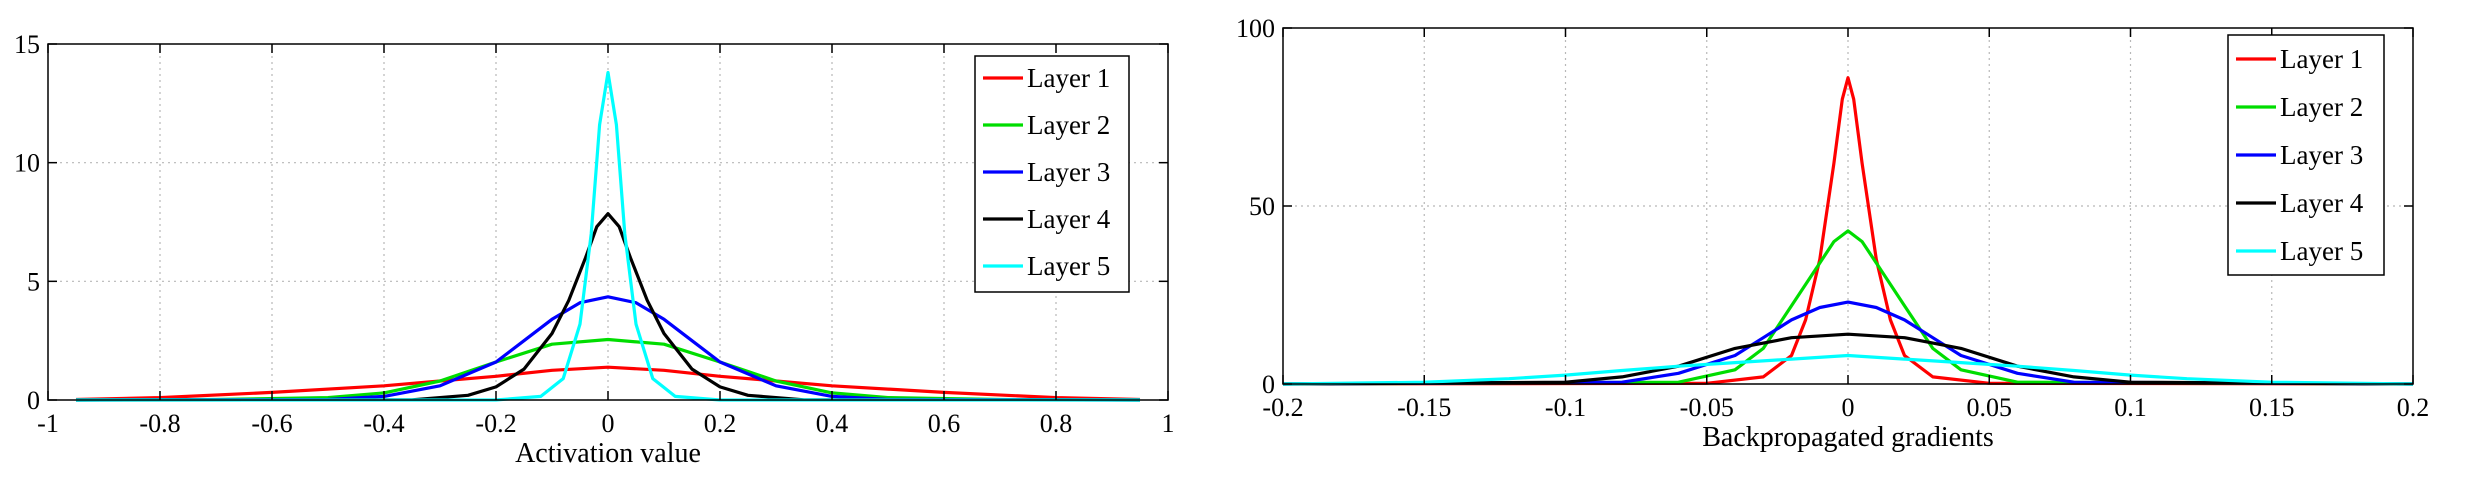 The image size is (2490, 495). I want to click on x-tick-label: 1, so click(1168, 423).